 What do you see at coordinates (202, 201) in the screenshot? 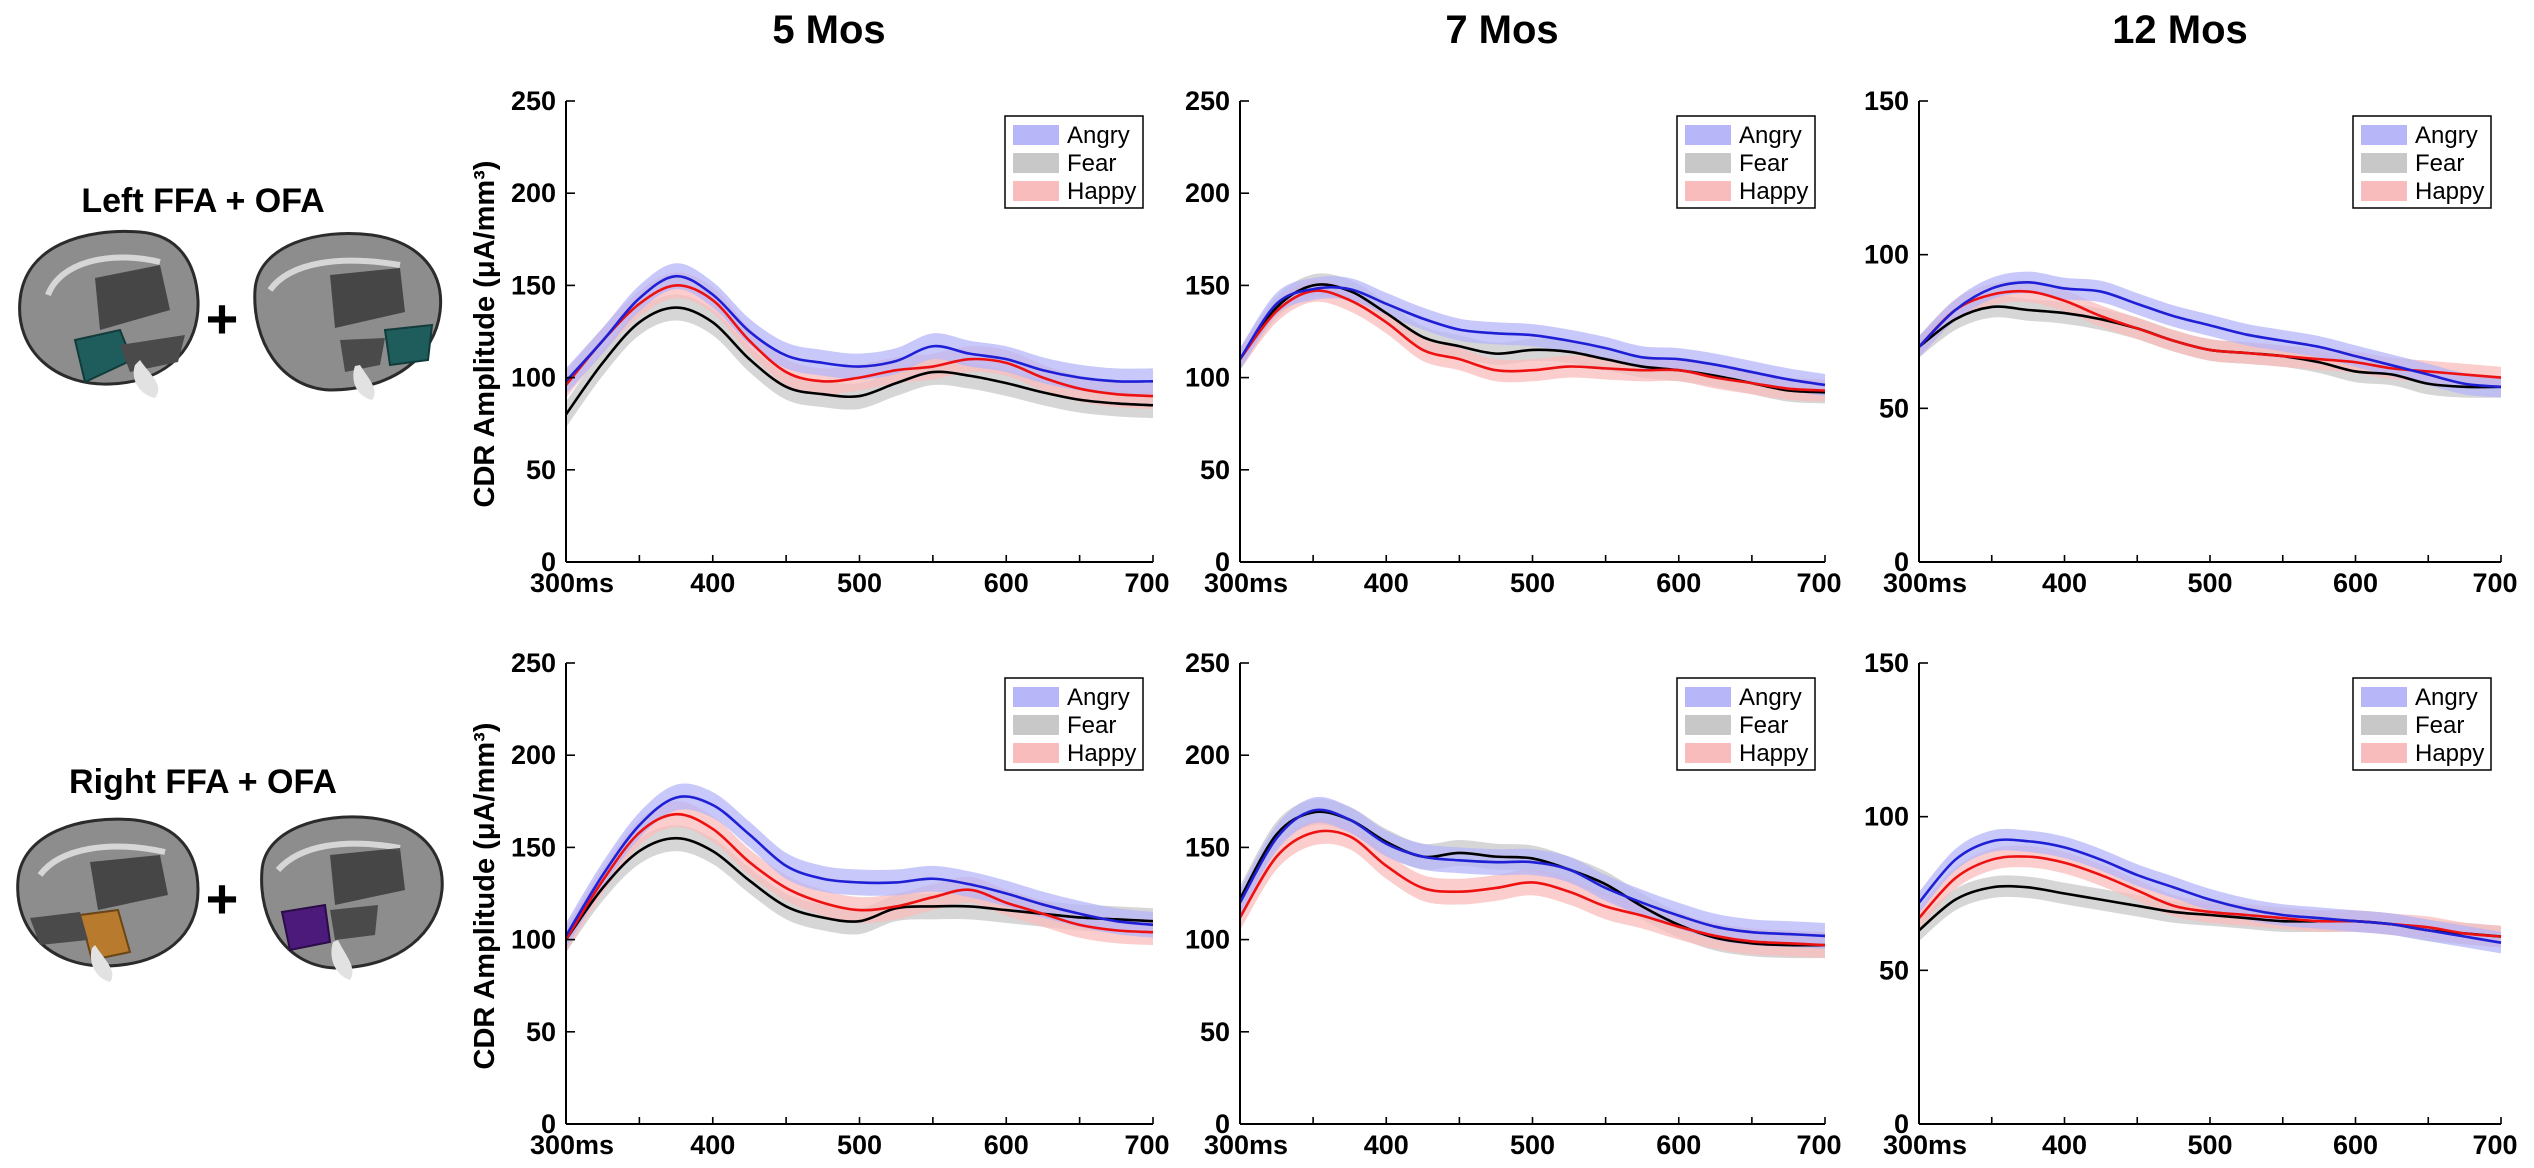
I see `row-title-left: Left FFA + OFA` at bounding box center [202, 201].